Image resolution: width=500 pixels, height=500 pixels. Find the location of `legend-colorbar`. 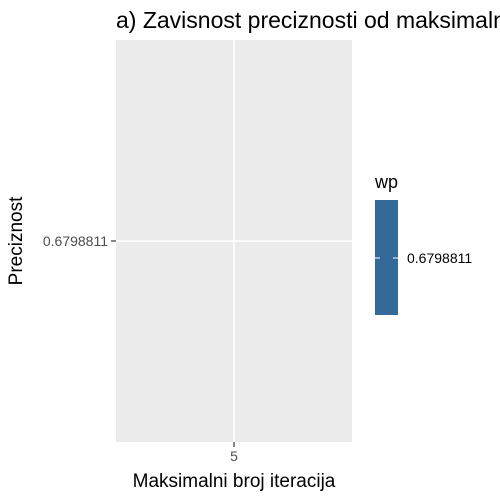

legend-colorbar is located at coordinates (386, 257).